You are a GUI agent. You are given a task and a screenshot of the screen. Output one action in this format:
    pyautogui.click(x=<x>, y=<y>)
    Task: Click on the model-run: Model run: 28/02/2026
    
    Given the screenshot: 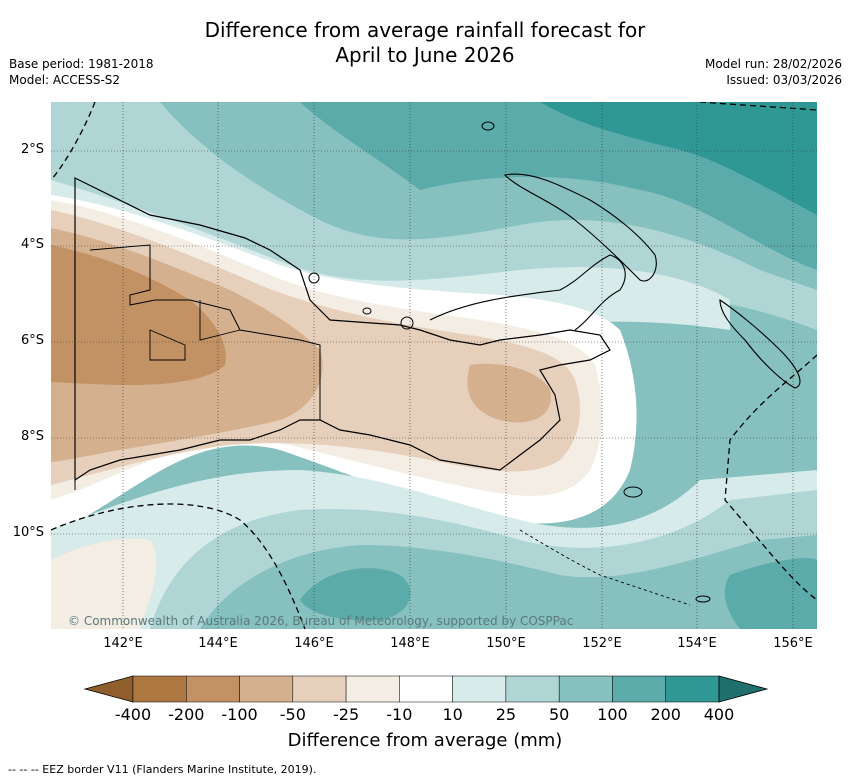 What is the action you would take?
    pyautogui.click(x=773, y=64)
    